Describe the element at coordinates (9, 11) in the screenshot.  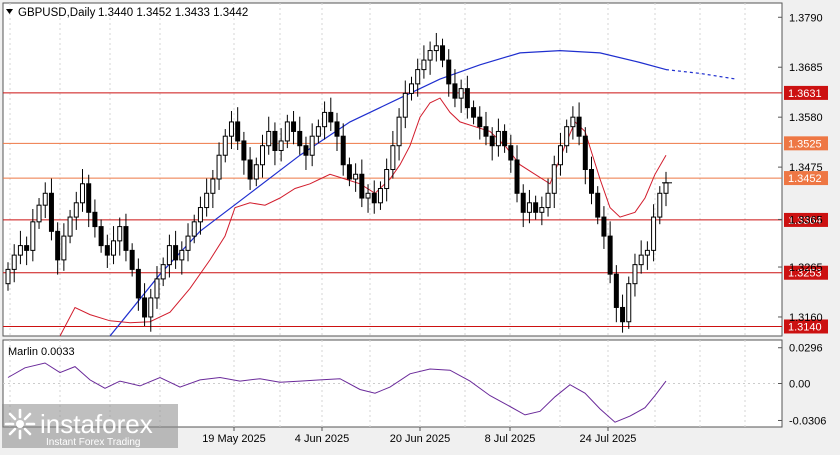
I see `collapse-triangle-icon` at that location.